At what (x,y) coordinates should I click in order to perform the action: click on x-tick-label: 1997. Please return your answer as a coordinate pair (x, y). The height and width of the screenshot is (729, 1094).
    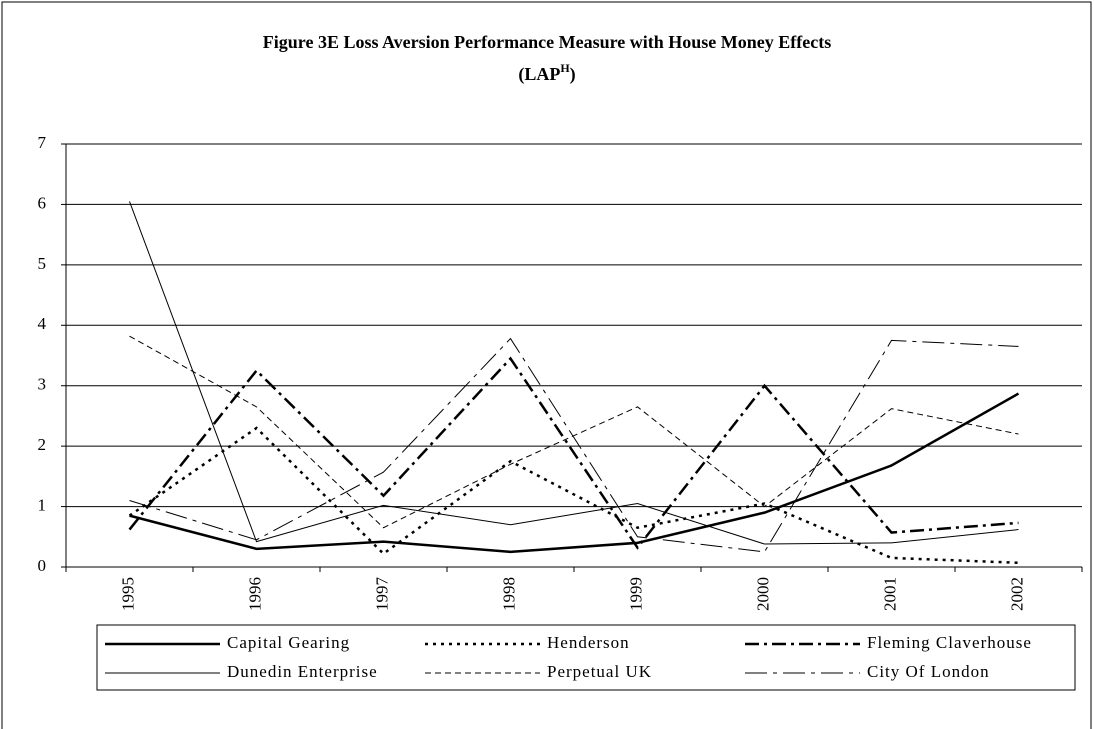
    Looking at the image, I should click on (381, 594).